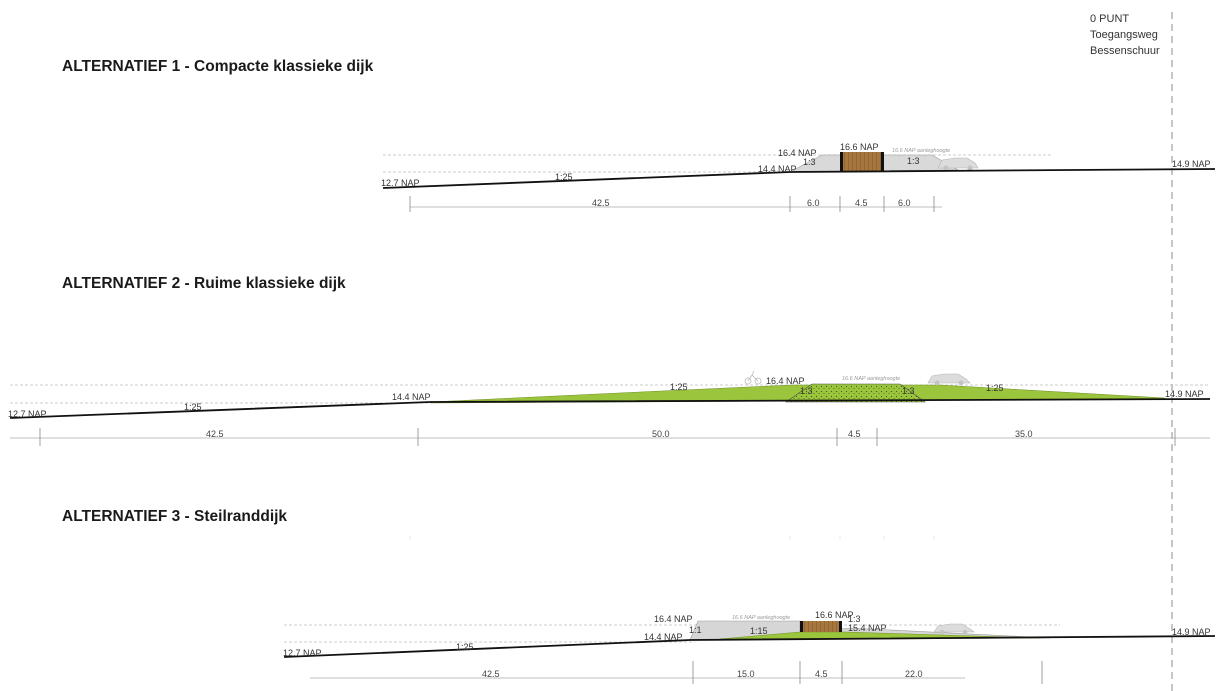 The height and width of the screenshot is (691, 1220). I want to click on slope-left-label: 1:3, so click(809, 162).